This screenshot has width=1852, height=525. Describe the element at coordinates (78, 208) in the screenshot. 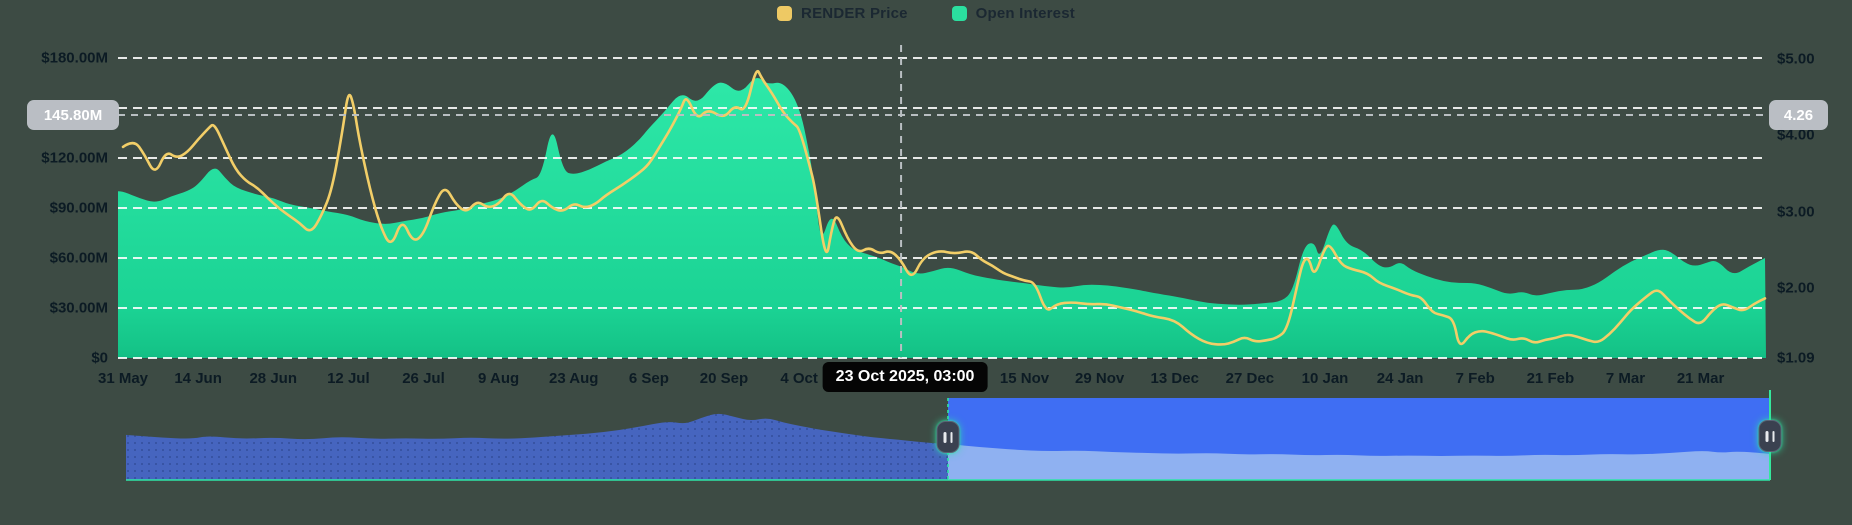

I see `y-axis-label-left: $90.00M` at that location.